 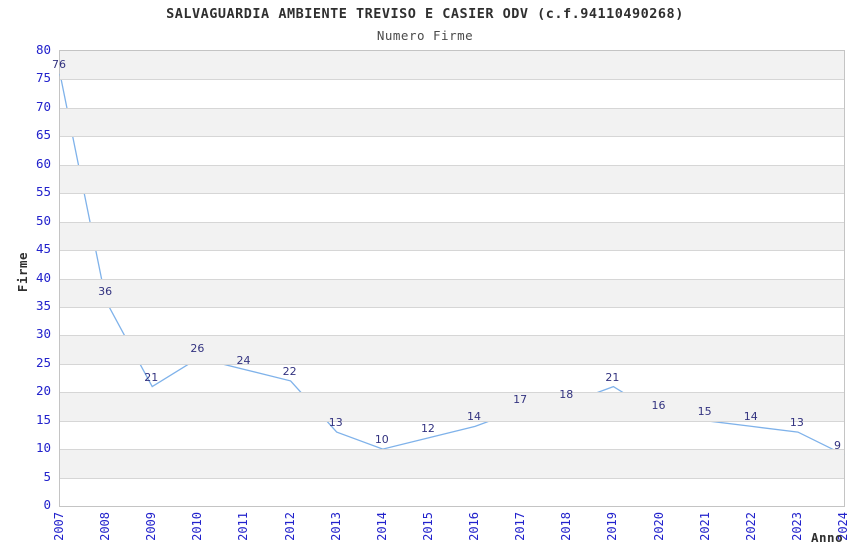 What do you see at coordinates (59, 64) in the screenshot?
I see `data-point-label: 76` at bounding box center [59, 64].